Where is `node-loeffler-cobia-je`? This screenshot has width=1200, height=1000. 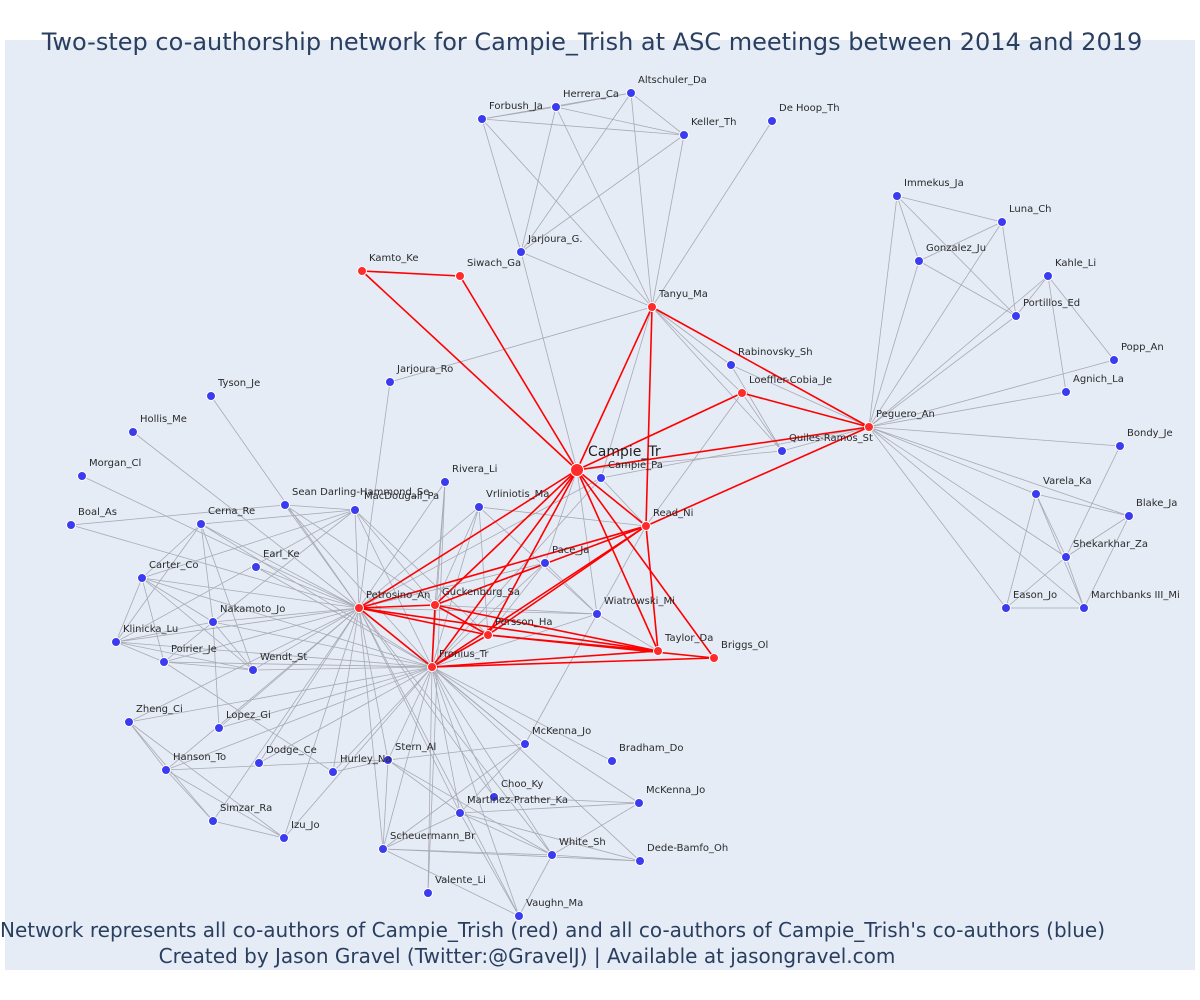
node-loeffler-cobia-je is located at coordinates (742, 393).